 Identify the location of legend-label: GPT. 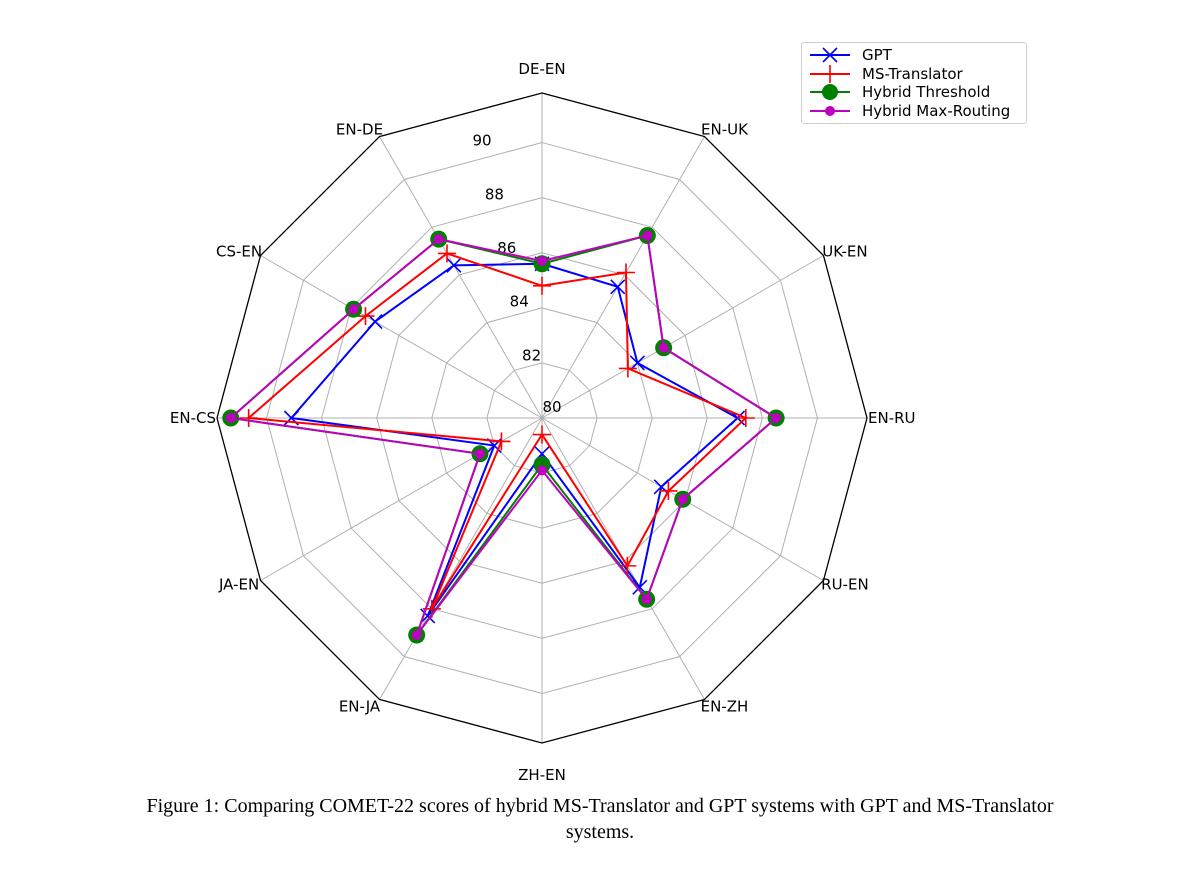
(877, 55).